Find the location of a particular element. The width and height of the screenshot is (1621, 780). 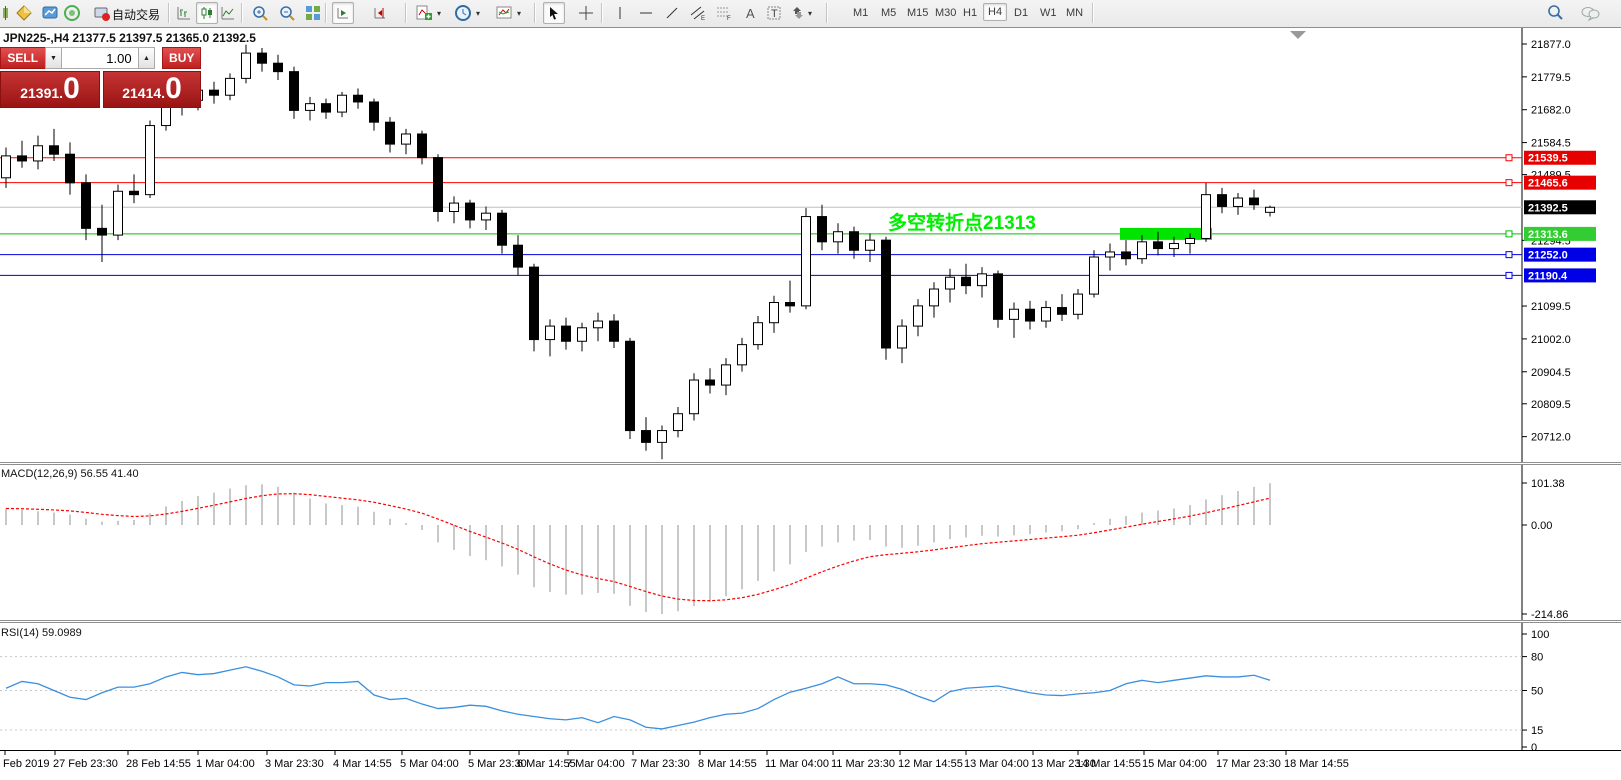

volume-decrease-button: ▼ is located at coordinates (53, 58).